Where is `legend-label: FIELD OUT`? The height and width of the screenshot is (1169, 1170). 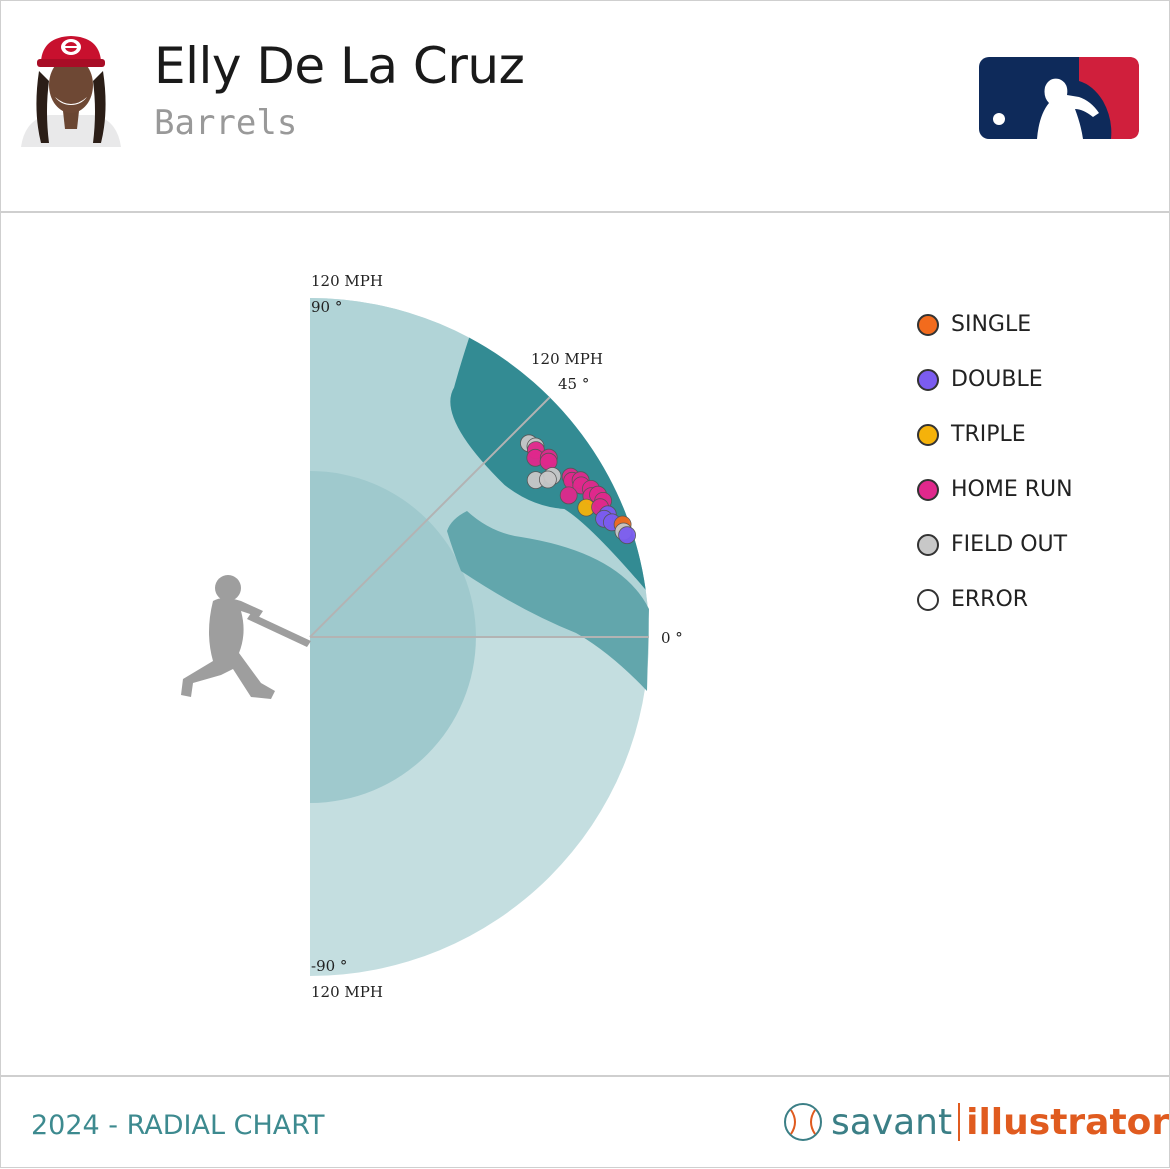 legend-label: FIELD OUT is located at coordinates (1009, 544).